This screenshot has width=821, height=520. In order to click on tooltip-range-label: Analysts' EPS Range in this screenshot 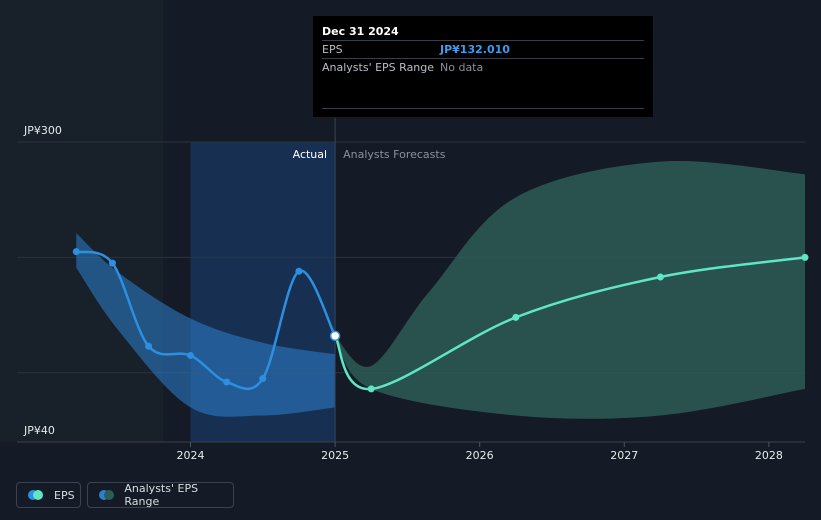, I will do `click(378, 67)`.